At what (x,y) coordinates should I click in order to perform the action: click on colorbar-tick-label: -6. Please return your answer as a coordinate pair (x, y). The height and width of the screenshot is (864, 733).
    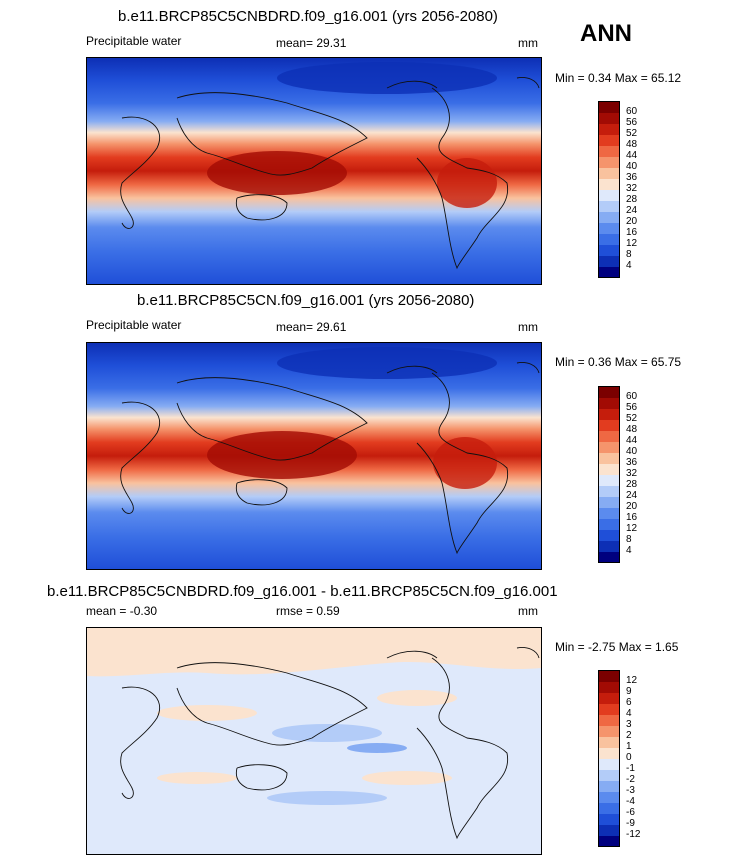
    Looking at the image, I should click on (630, 812).